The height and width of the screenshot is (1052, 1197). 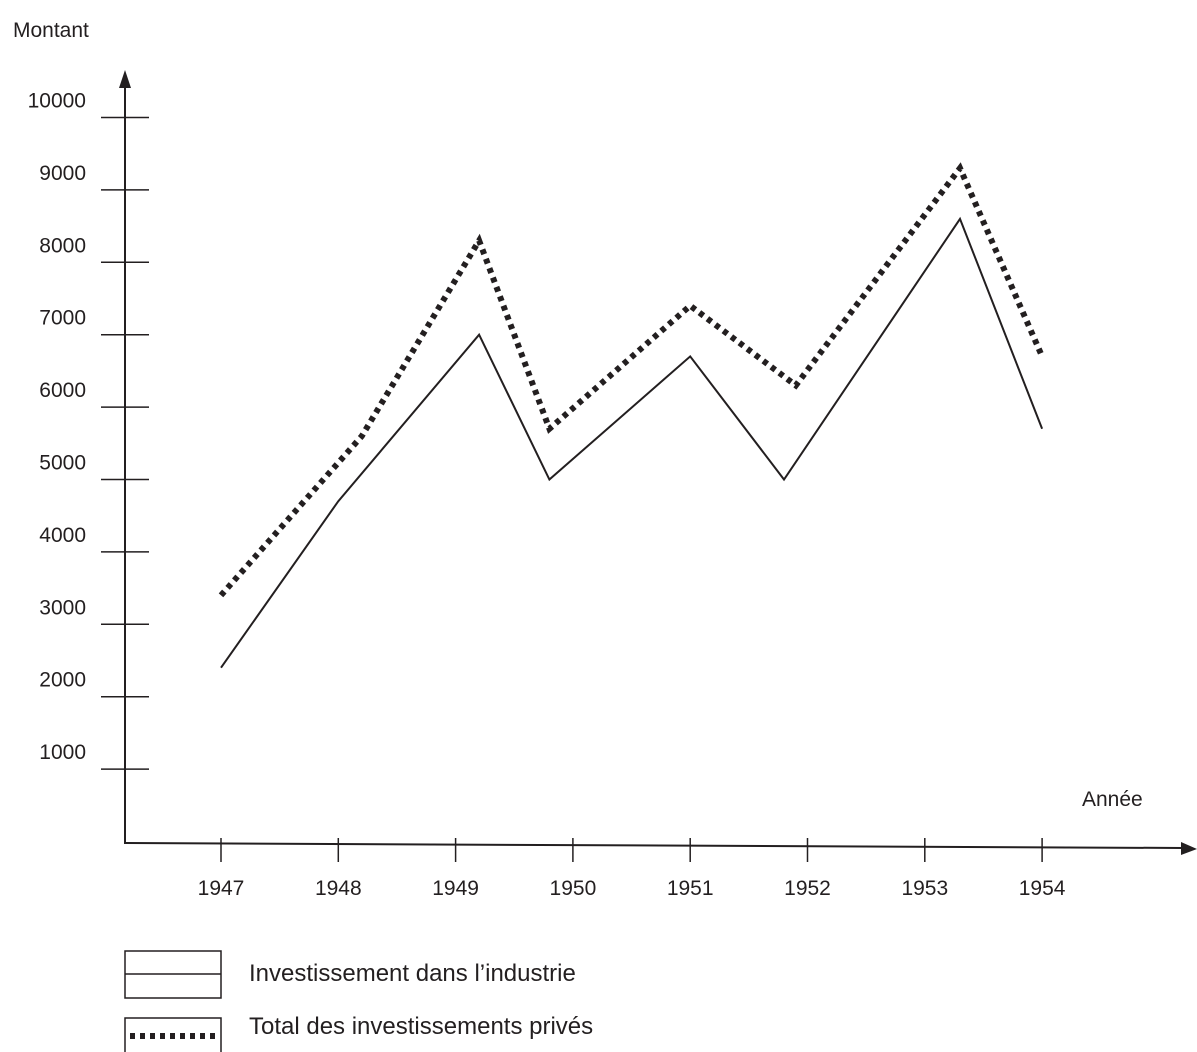 I want to click on y-tick-label: 2000, so click(x=62, y=680).